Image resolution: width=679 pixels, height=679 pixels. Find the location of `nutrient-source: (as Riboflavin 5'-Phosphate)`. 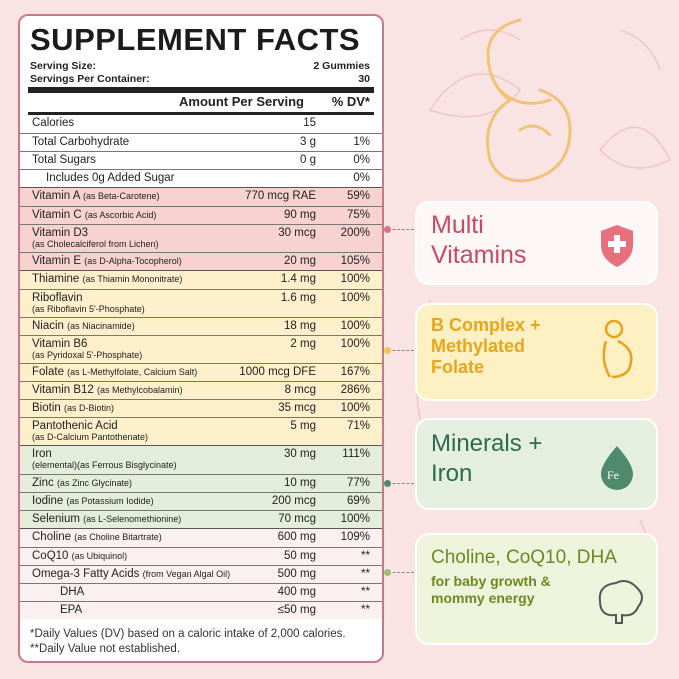

nutrient-source: (as Riboflavin 5'-Phosphate) is located at coordinates (88, 309).